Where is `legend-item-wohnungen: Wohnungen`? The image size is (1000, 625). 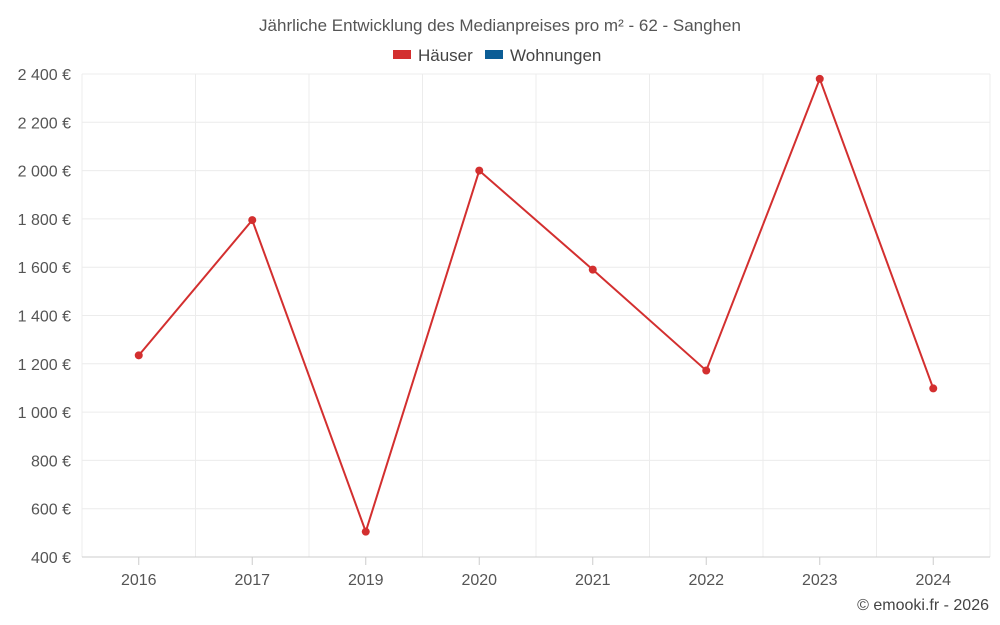
legend-item-wohnungen: Wohnungen is located at coordinates (543, 55).